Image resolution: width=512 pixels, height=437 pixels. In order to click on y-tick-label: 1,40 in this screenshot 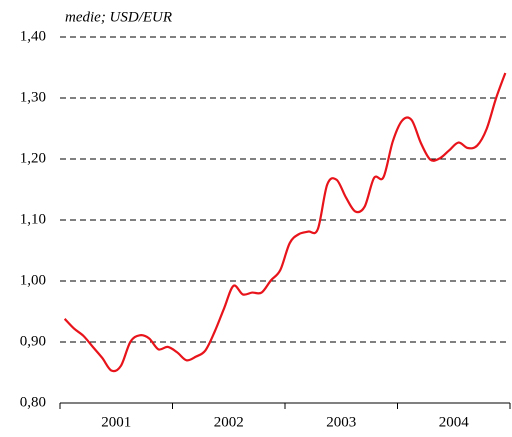, I will do `click(33, 36)`.